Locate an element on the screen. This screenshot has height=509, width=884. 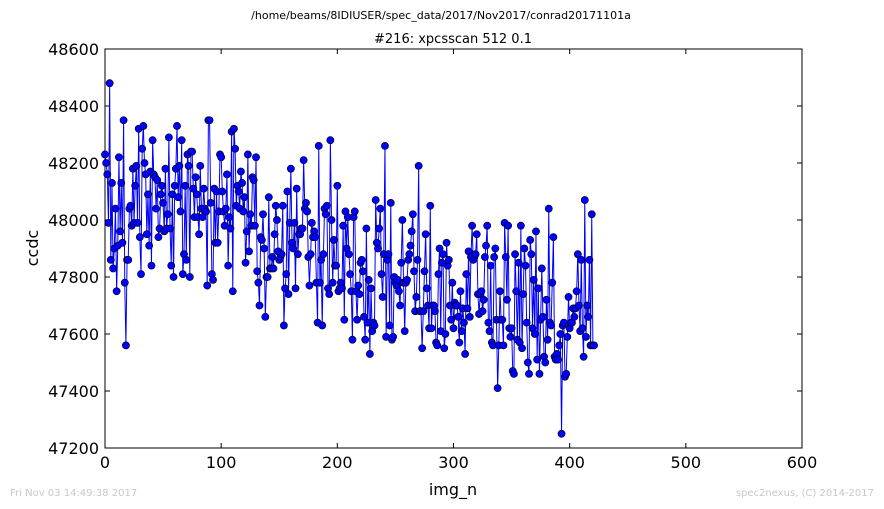
x-tick-label: 500 is located at coordinates (686, 462).